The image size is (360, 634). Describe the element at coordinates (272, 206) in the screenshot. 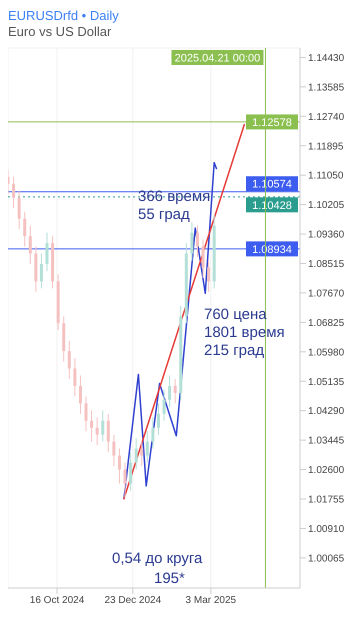

I see `ref-line-label: 1.10428` at that location.